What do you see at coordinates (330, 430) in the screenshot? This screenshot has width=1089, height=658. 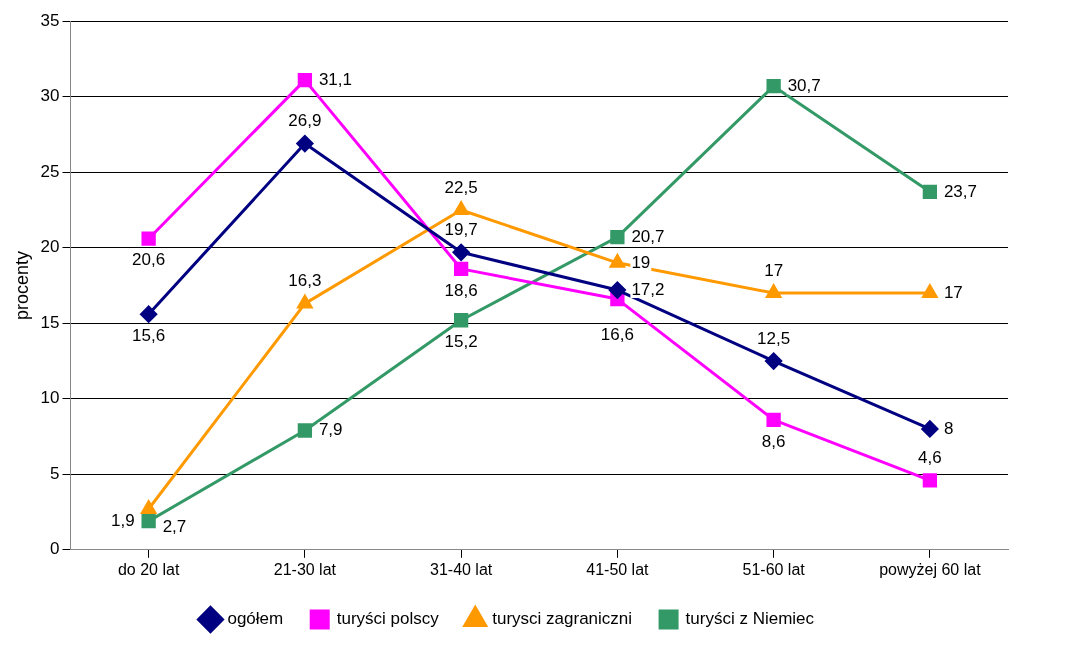 I see `data-label: 7,9` at bounding box center [330, 430].